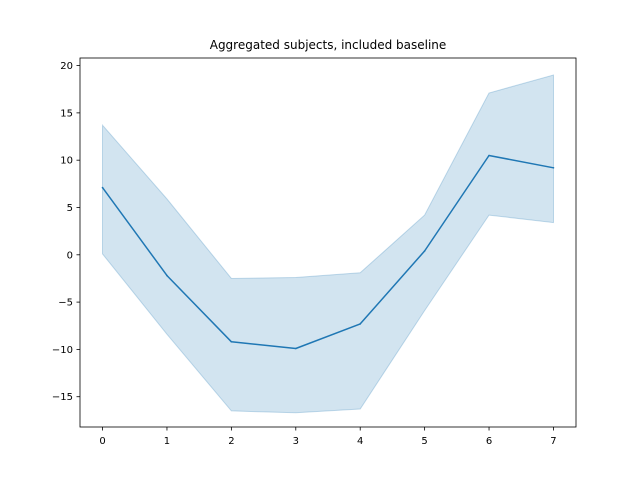  I want to click on x-tick-label-5: 5, so click(424, 441).